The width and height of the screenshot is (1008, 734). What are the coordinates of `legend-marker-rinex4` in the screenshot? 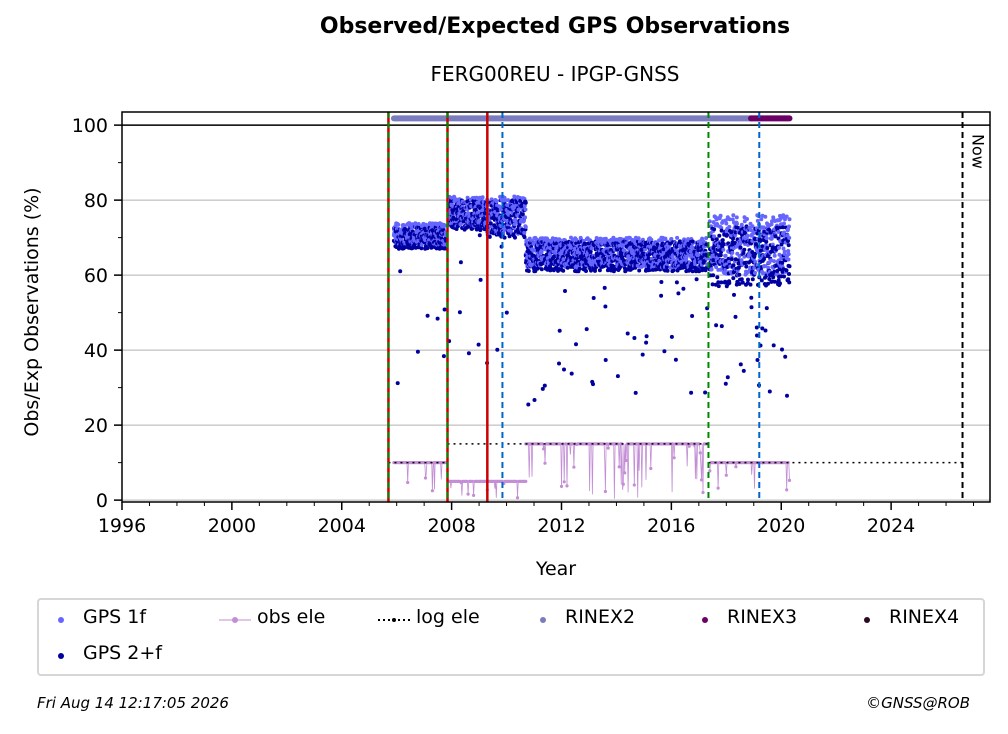 It's located at (867, 617).